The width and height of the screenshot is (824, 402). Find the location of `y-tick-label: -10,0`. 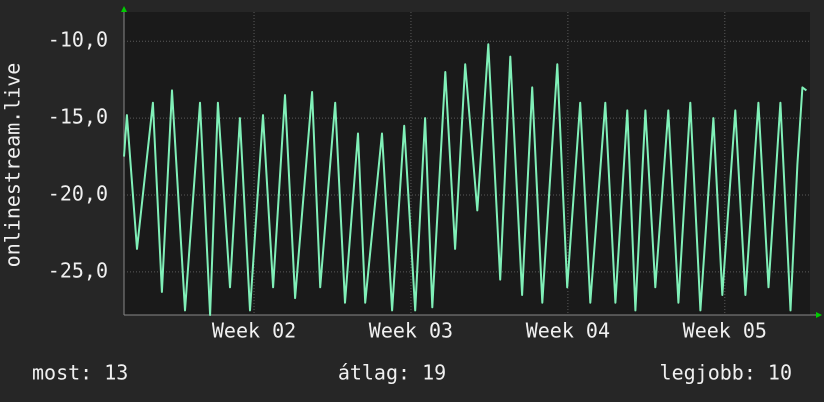

y-tick-label: -10,0 is located at coordinates (78, 40).